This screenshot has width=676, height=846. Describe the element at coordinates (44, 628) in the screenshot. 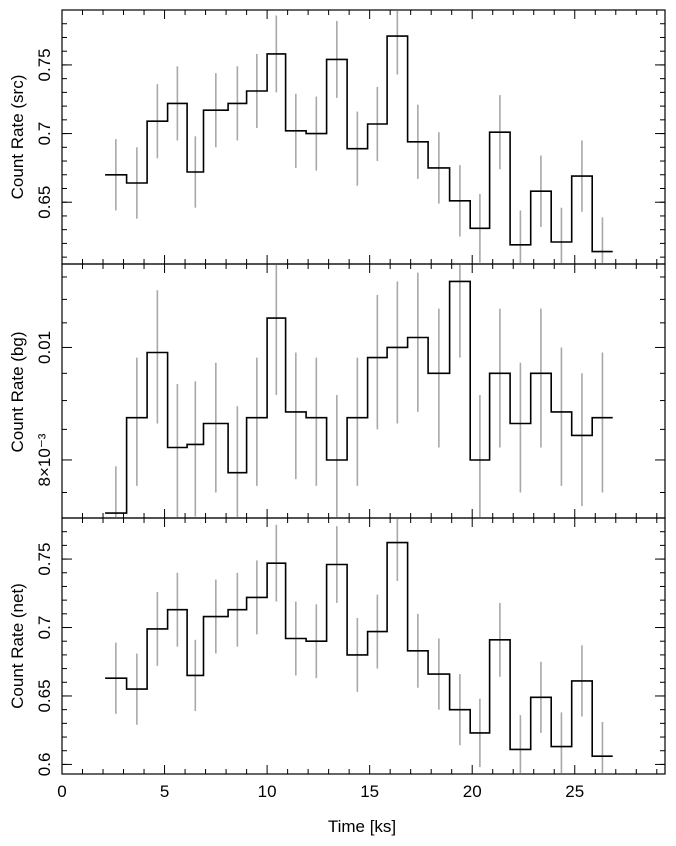

I see `y-tick-label-net: 0.7` at that location.